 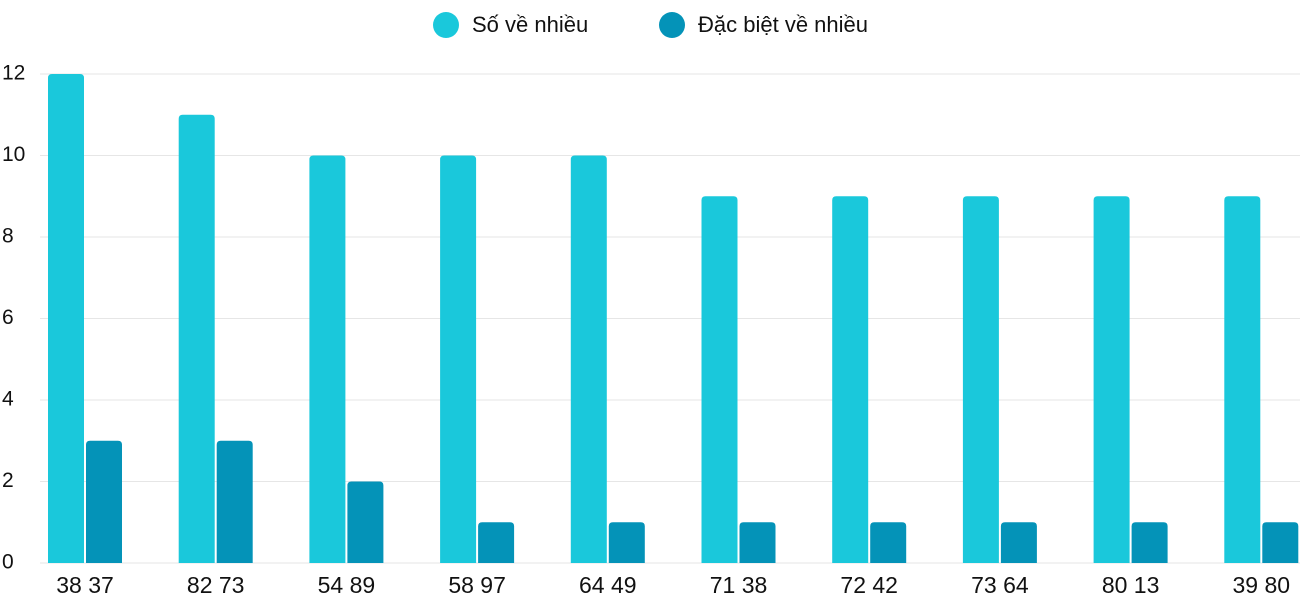 What do you see at coordinates (869, 585) in the screenshot?
I see `x-tick-label: 72 42` at bounding box center [869, 585].